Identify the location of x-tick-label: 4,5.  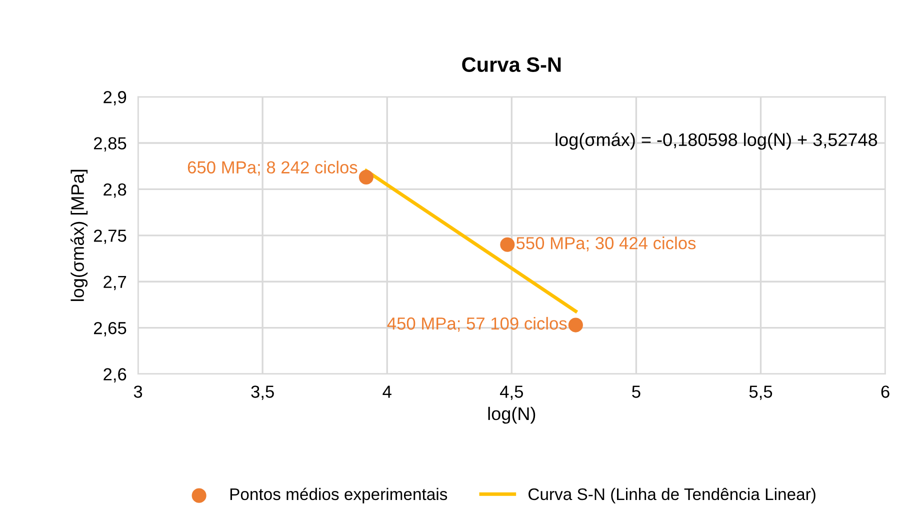
(511, 393).